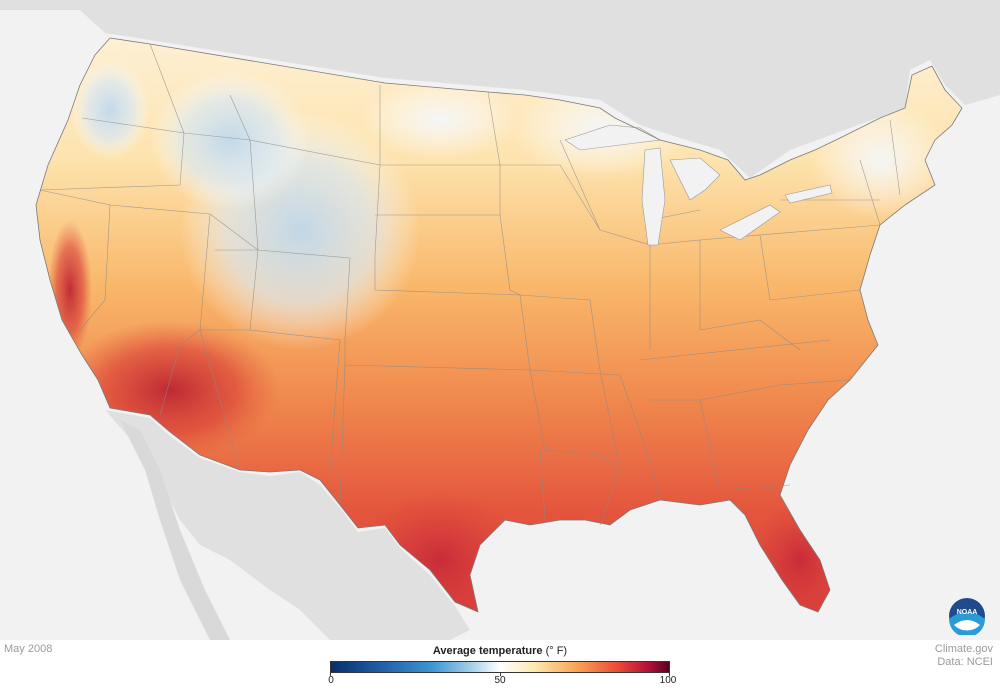 The image size is (1000, 690). Describe the element at coordinates (331, 680) in the screenshot. I see `legend-tick-min: 0` at that location.